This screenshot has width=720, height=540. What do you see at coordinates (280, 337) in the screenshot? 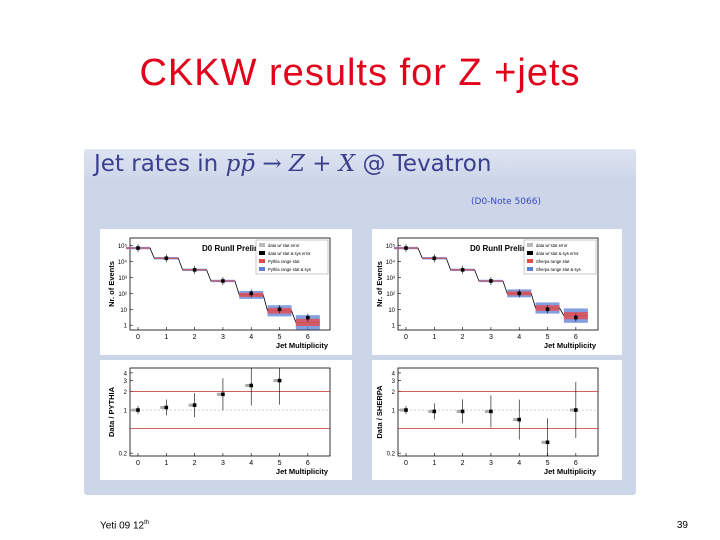
I see `chart-top-left-xtick-label: 5` at bounding box center [280, 337].